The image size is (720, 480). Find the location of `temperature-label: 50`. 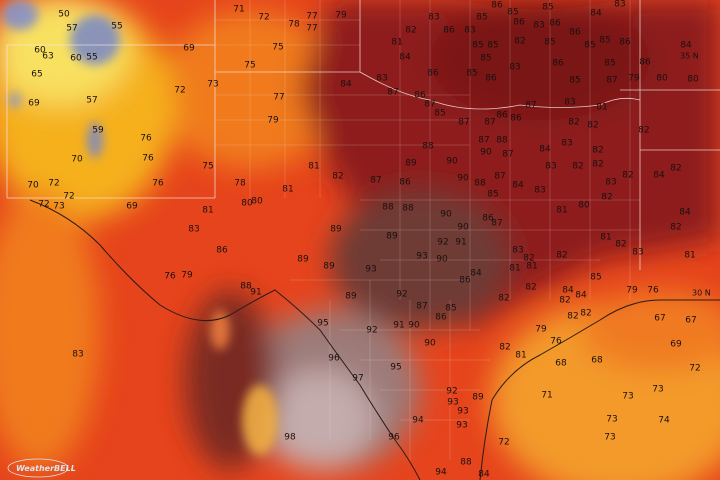

temperature-label: 50 is located at coordinates (64, 15).